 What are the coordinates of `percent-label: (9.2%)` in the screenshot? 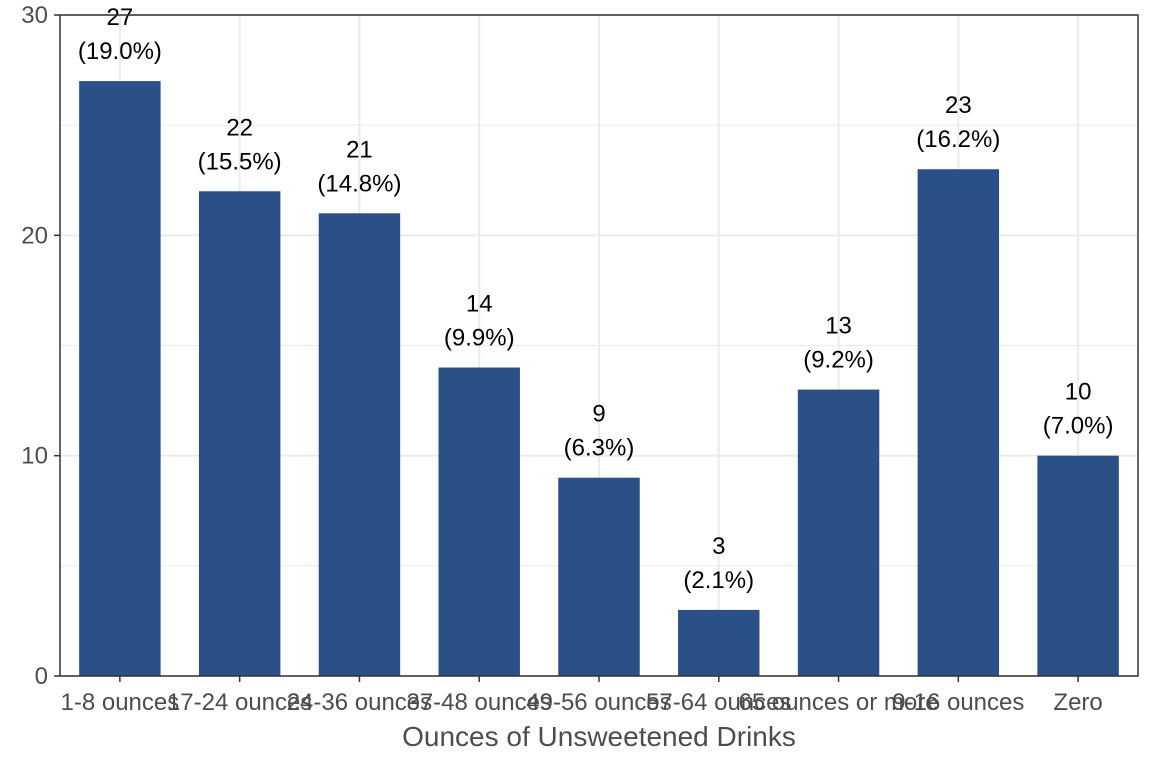 It's located at (838, 360).